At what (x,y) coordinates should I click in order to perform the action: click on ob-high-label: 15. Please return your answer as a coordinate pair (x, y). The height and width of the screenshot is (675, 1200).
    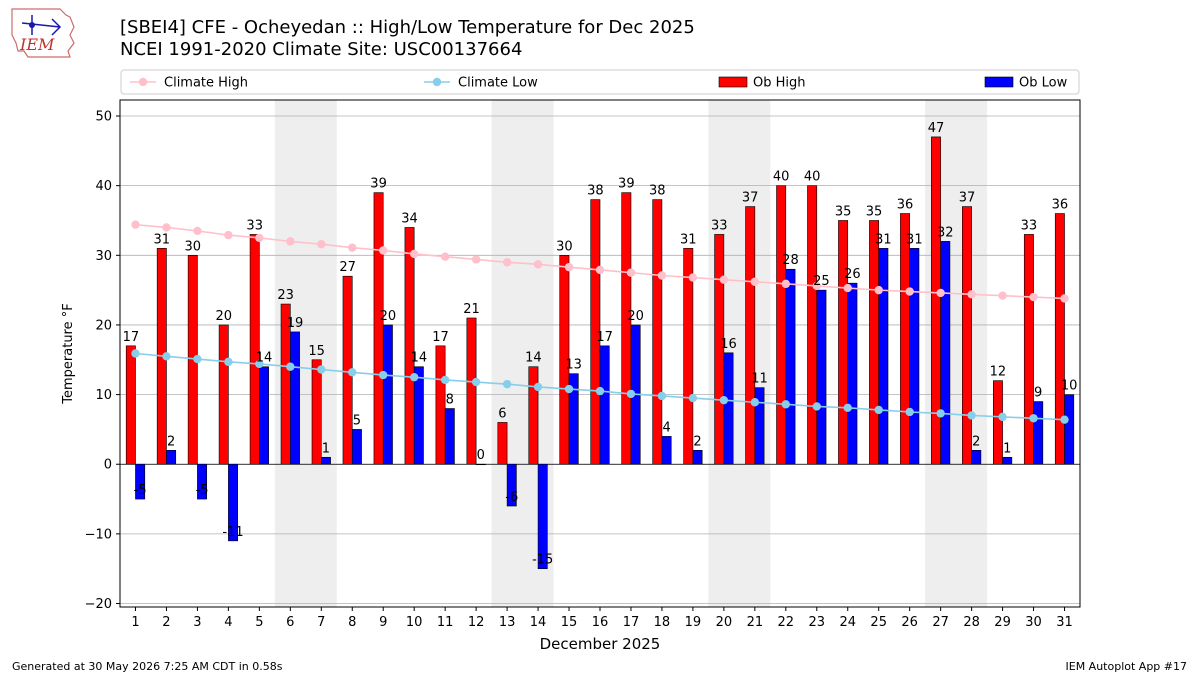
    Looking at the image, I should click on (316, 351).